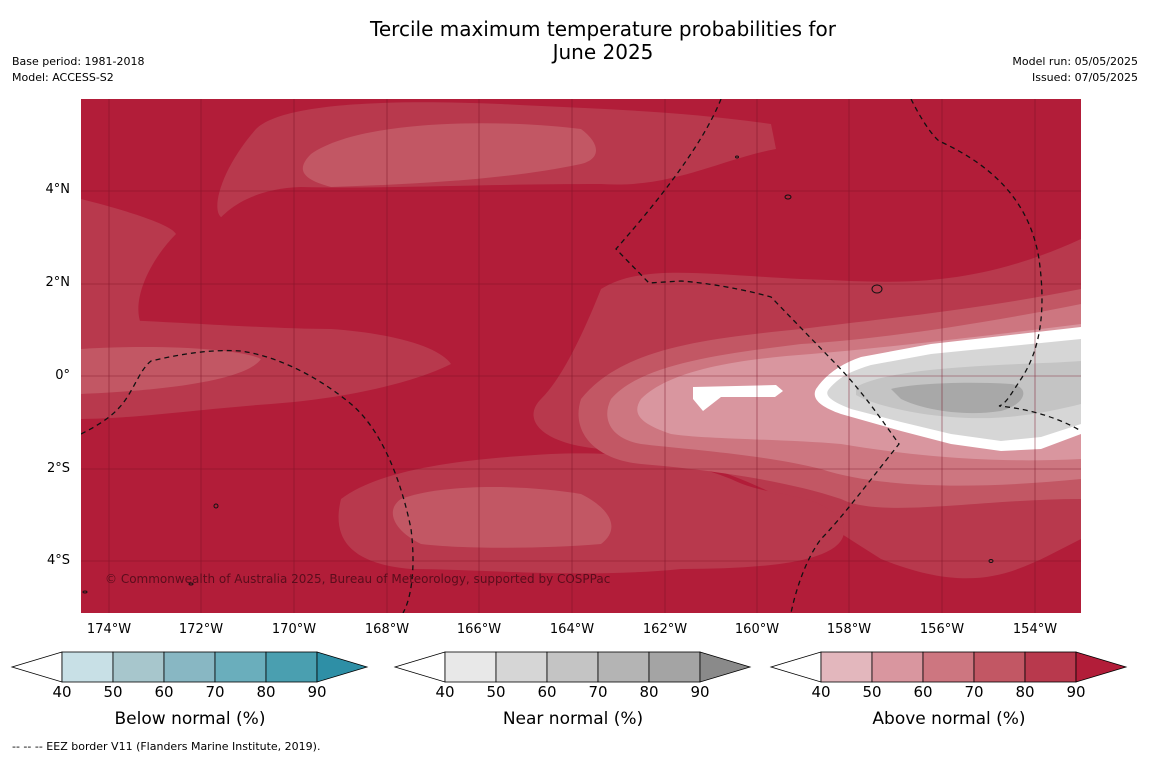 The height and width of the screenshot is (758, 1150). I want to click on colorbar-below-title: Below normal (%), so click(190, 719).